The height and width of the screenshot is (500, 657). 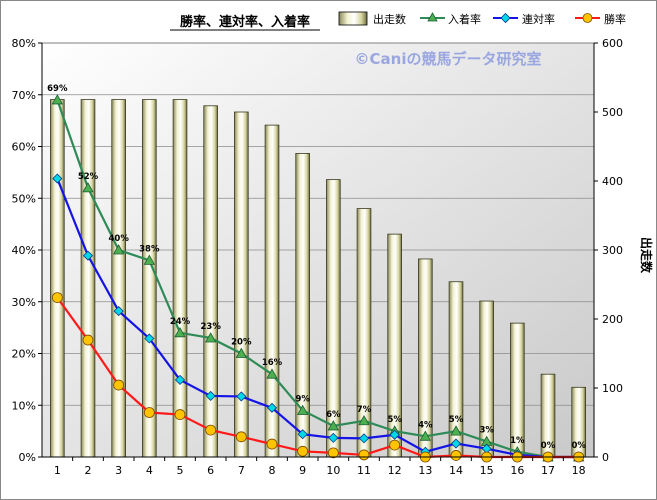 I want to click on legend-label-place: 入着率, so click(x=464, y=19).